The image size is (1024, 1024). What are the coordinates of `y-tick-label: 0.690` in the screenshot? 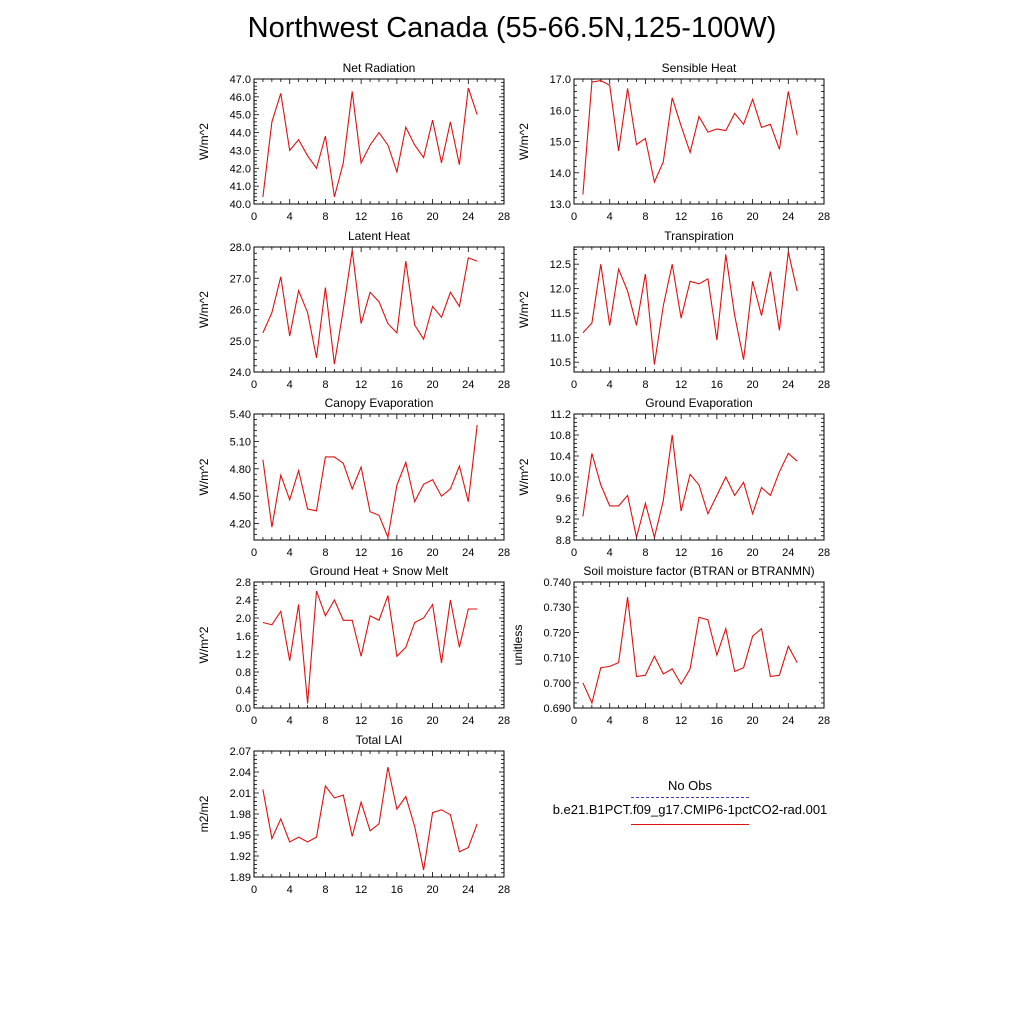 It's located at (557, 709).